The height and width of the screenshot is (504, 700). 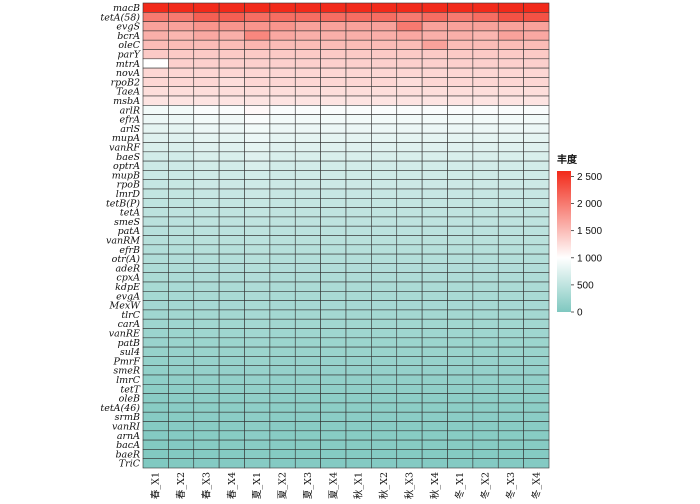 What do you see at coordinates (206, 485) in the screenshot?
I see `column-label: 春_X3` at bounding box center [206, 485].